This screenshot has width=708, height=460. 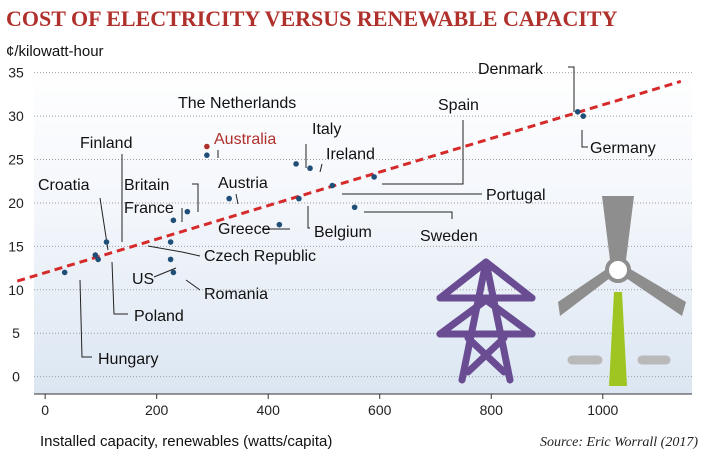 I want to click on point-denmark, so click(x=577, y=111).